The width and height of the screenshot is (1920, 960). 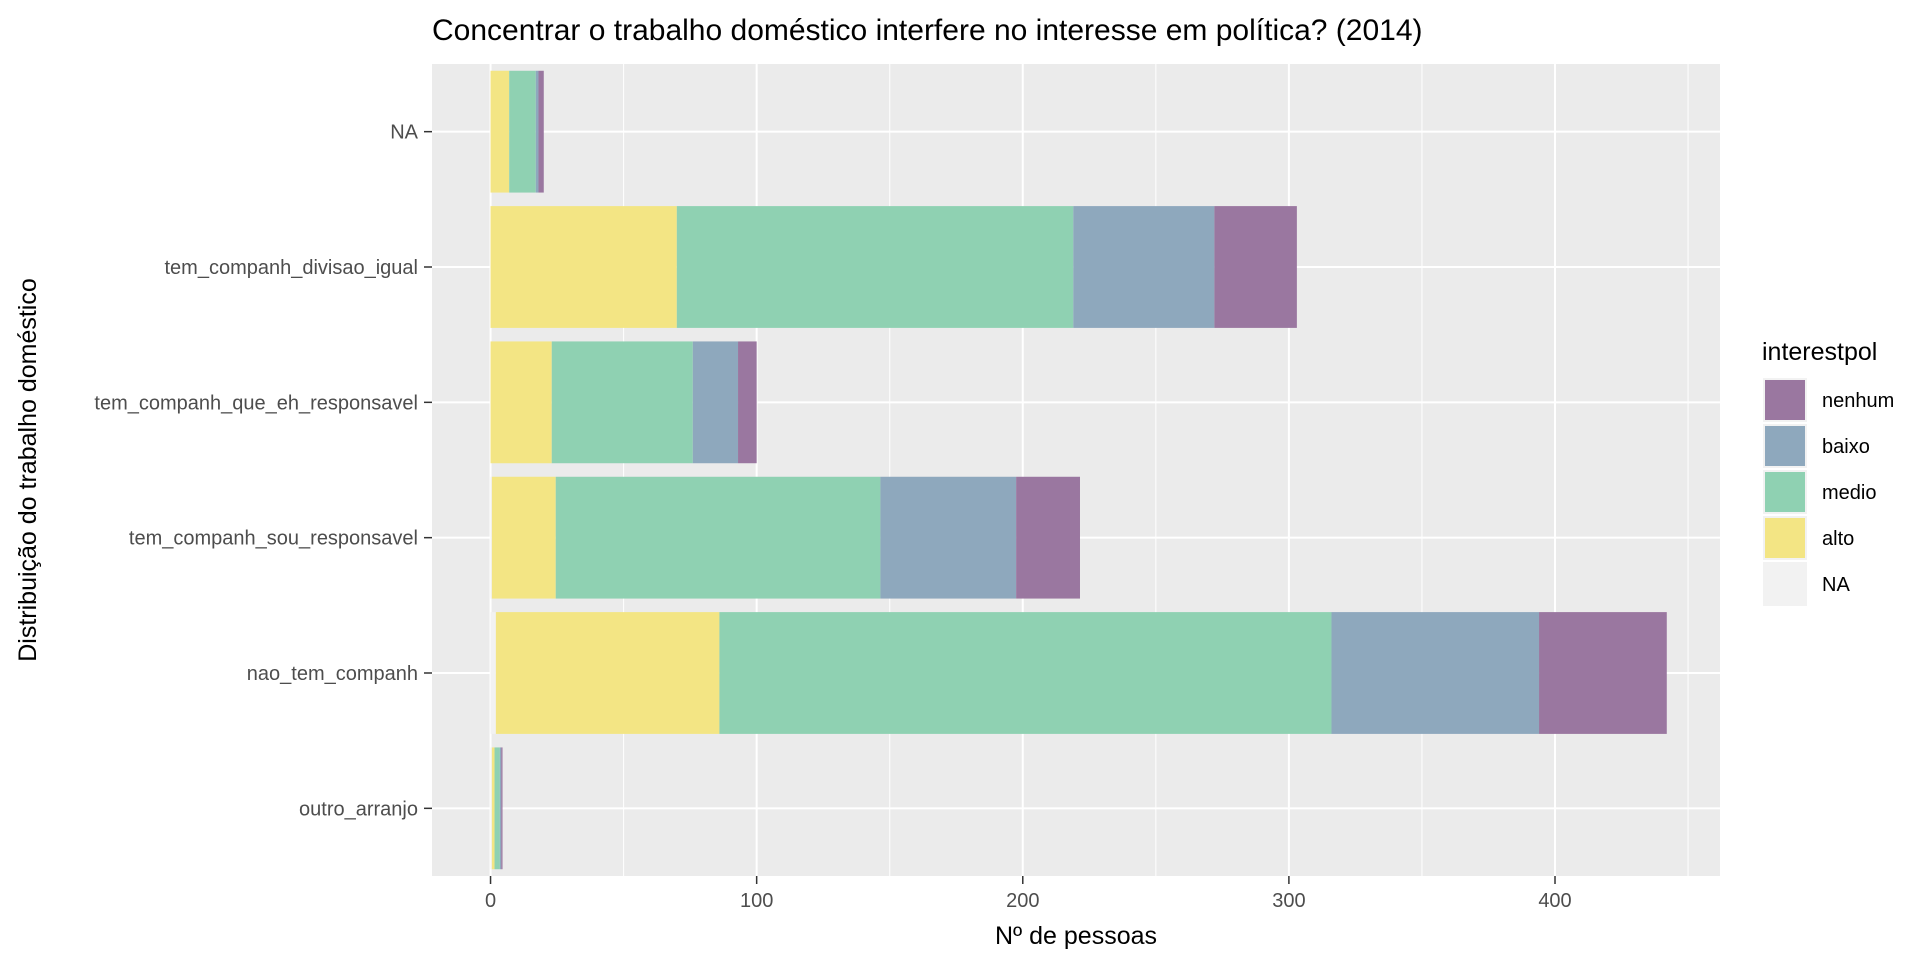 What do you see at coordinates (583, 267) in the screenshot?
I see `bar-tem_companh_divisao_igual-alto` at bounding box center [583, 267].